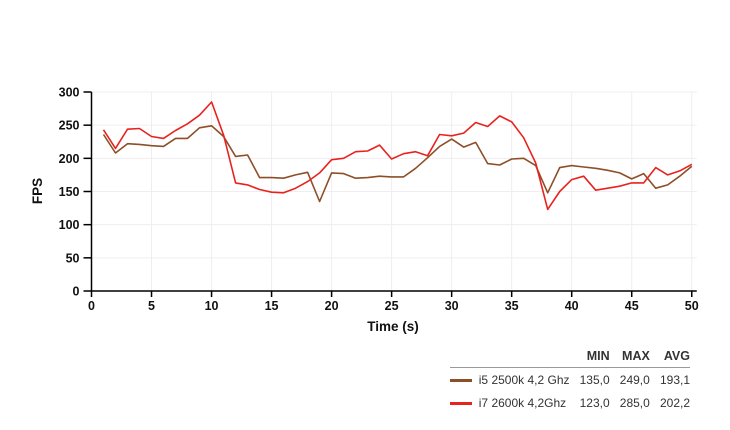 The image size is (730, 430). Describe the element at coordinates (674, 403) in the screenshot. I see `i7-avg-value: 202,2` at that location.